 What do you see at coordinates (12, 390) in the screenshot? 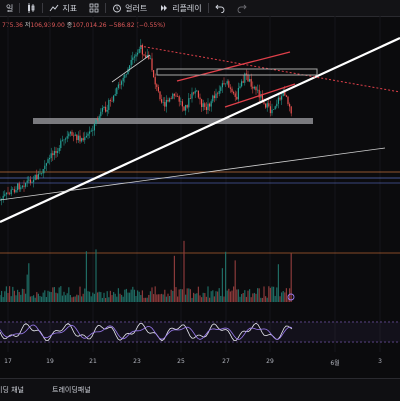
I see `tab-trading-channel: 이딩 채널` at bounding box center [12, 390].